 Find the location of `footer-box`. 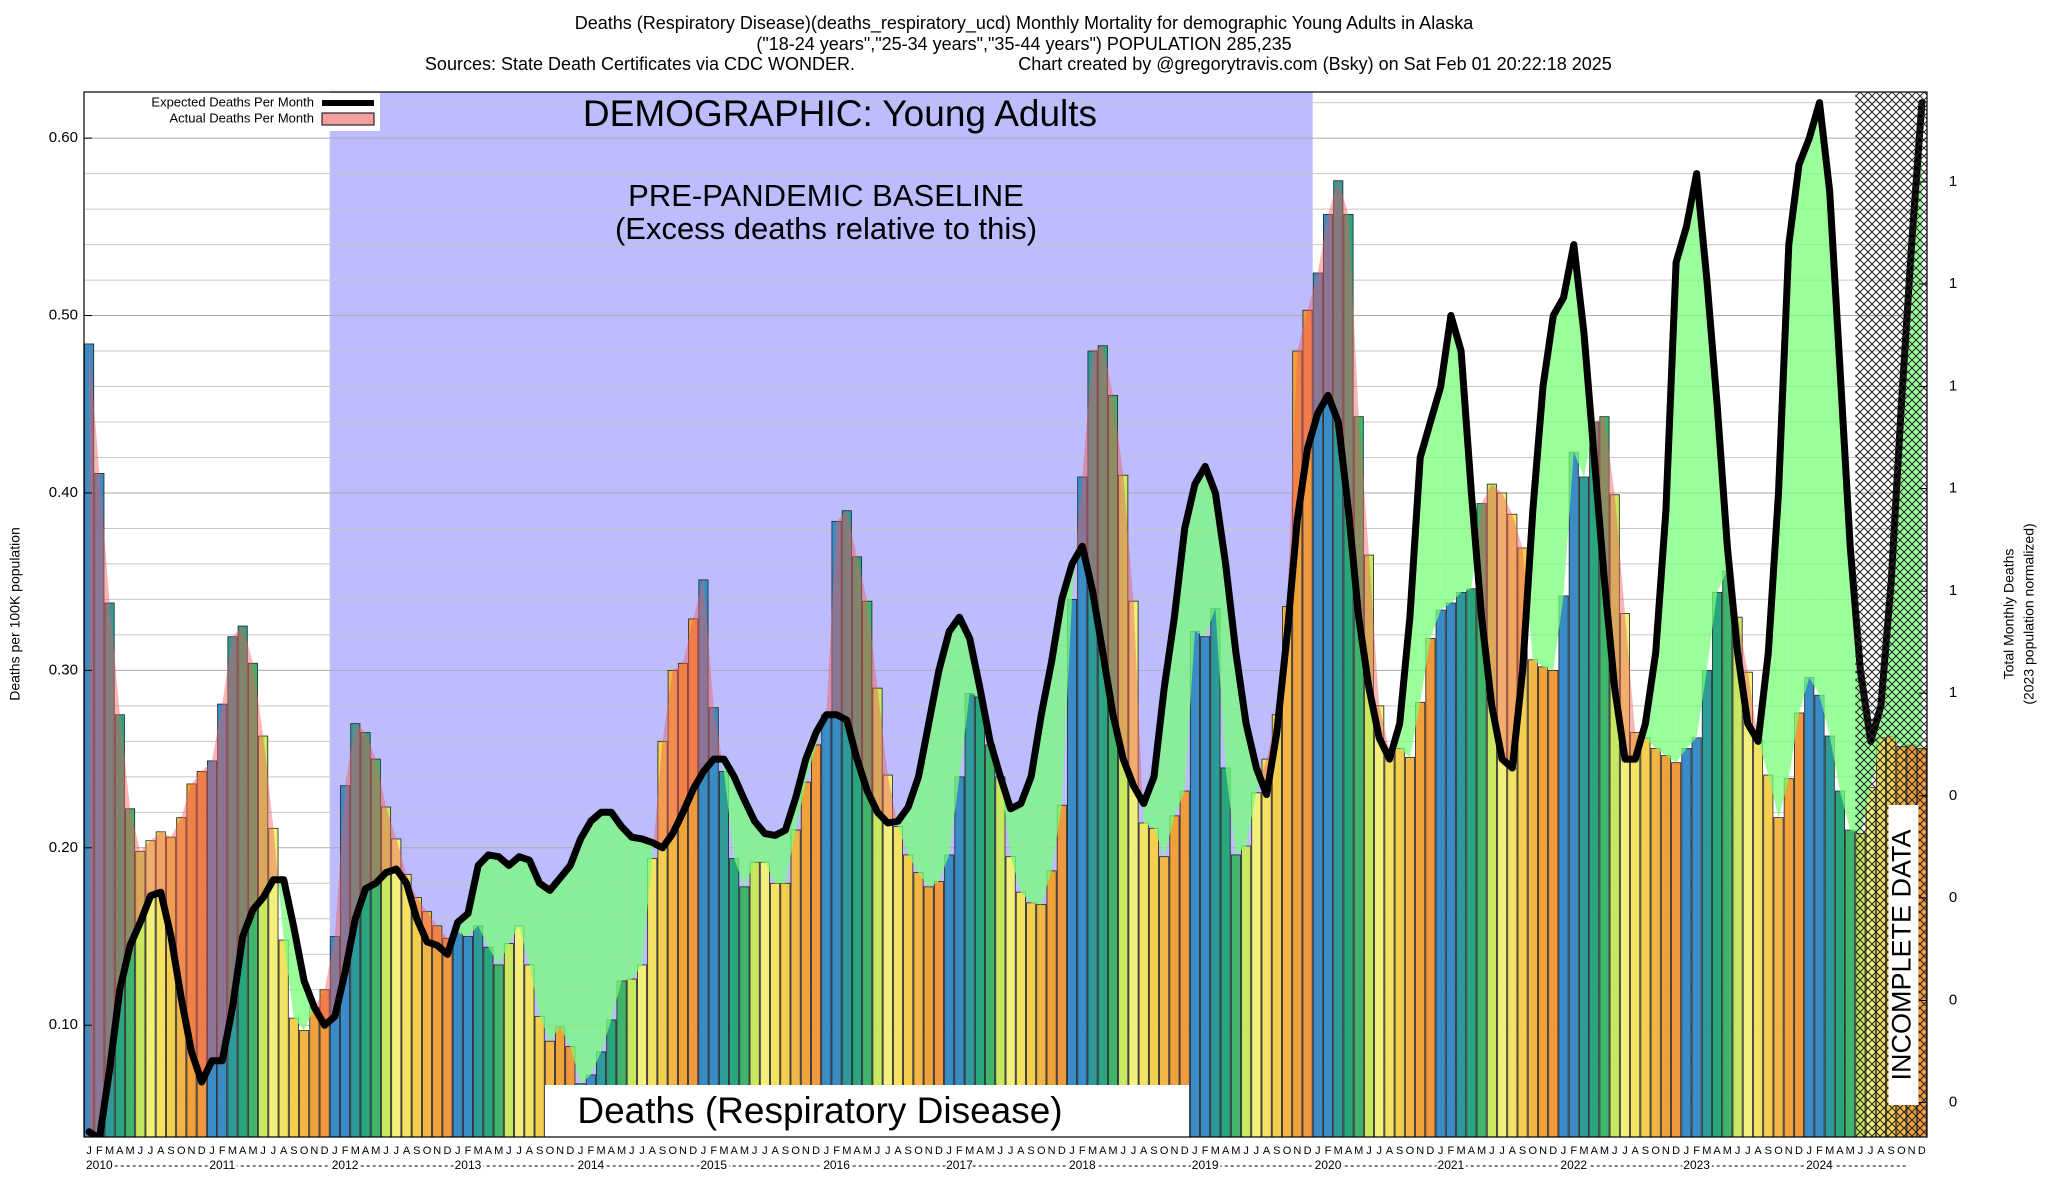

footer-box is located at coordinates (867, 1111).